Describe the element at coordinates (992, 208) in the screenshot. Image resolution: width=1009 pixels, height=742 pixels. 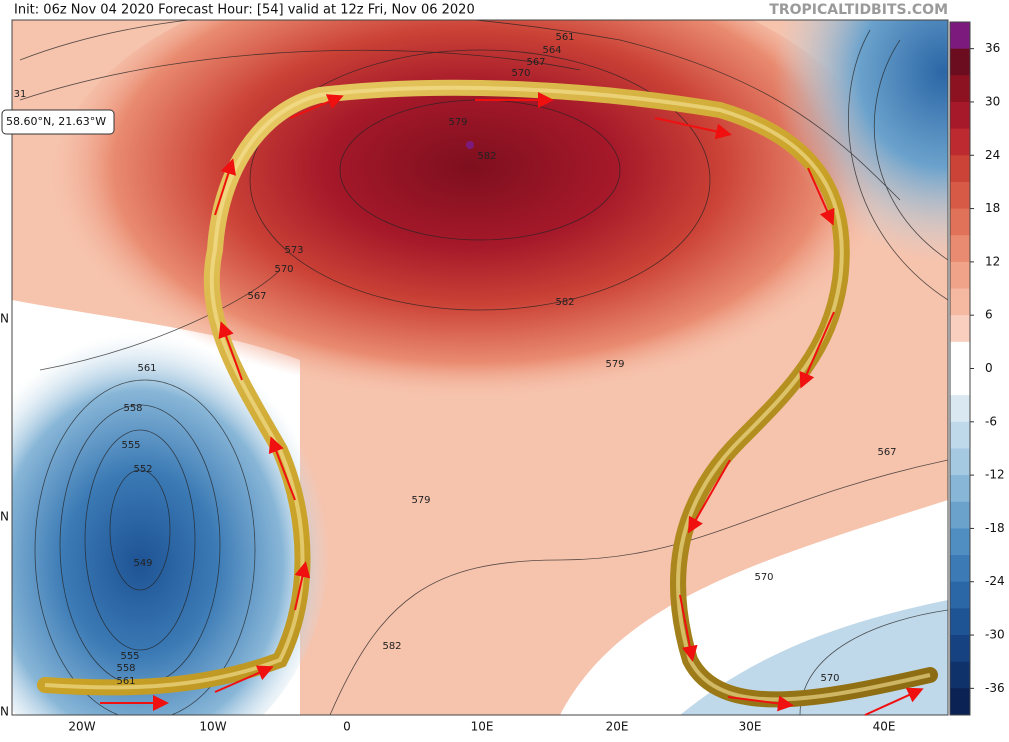
I see `colorbar-label: 18` at that location.